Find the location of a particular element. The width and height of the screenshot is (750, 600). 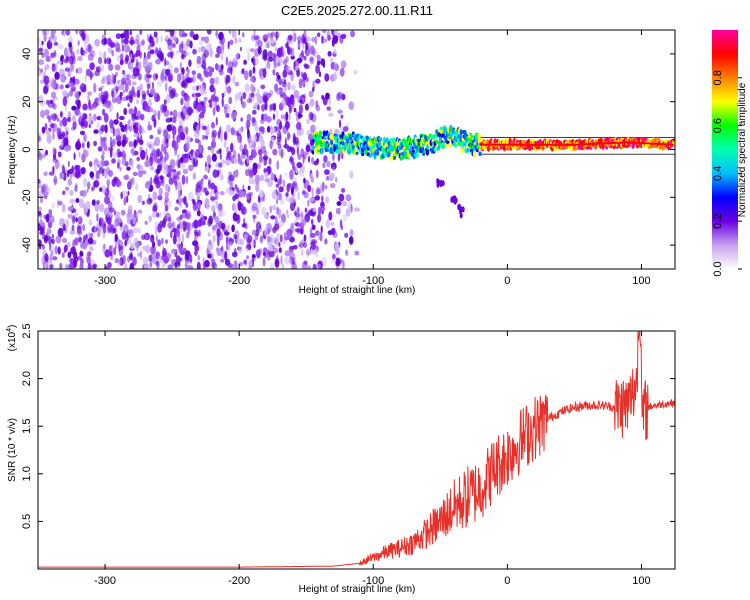

signal-core-line is located at coordinates (577, 143).